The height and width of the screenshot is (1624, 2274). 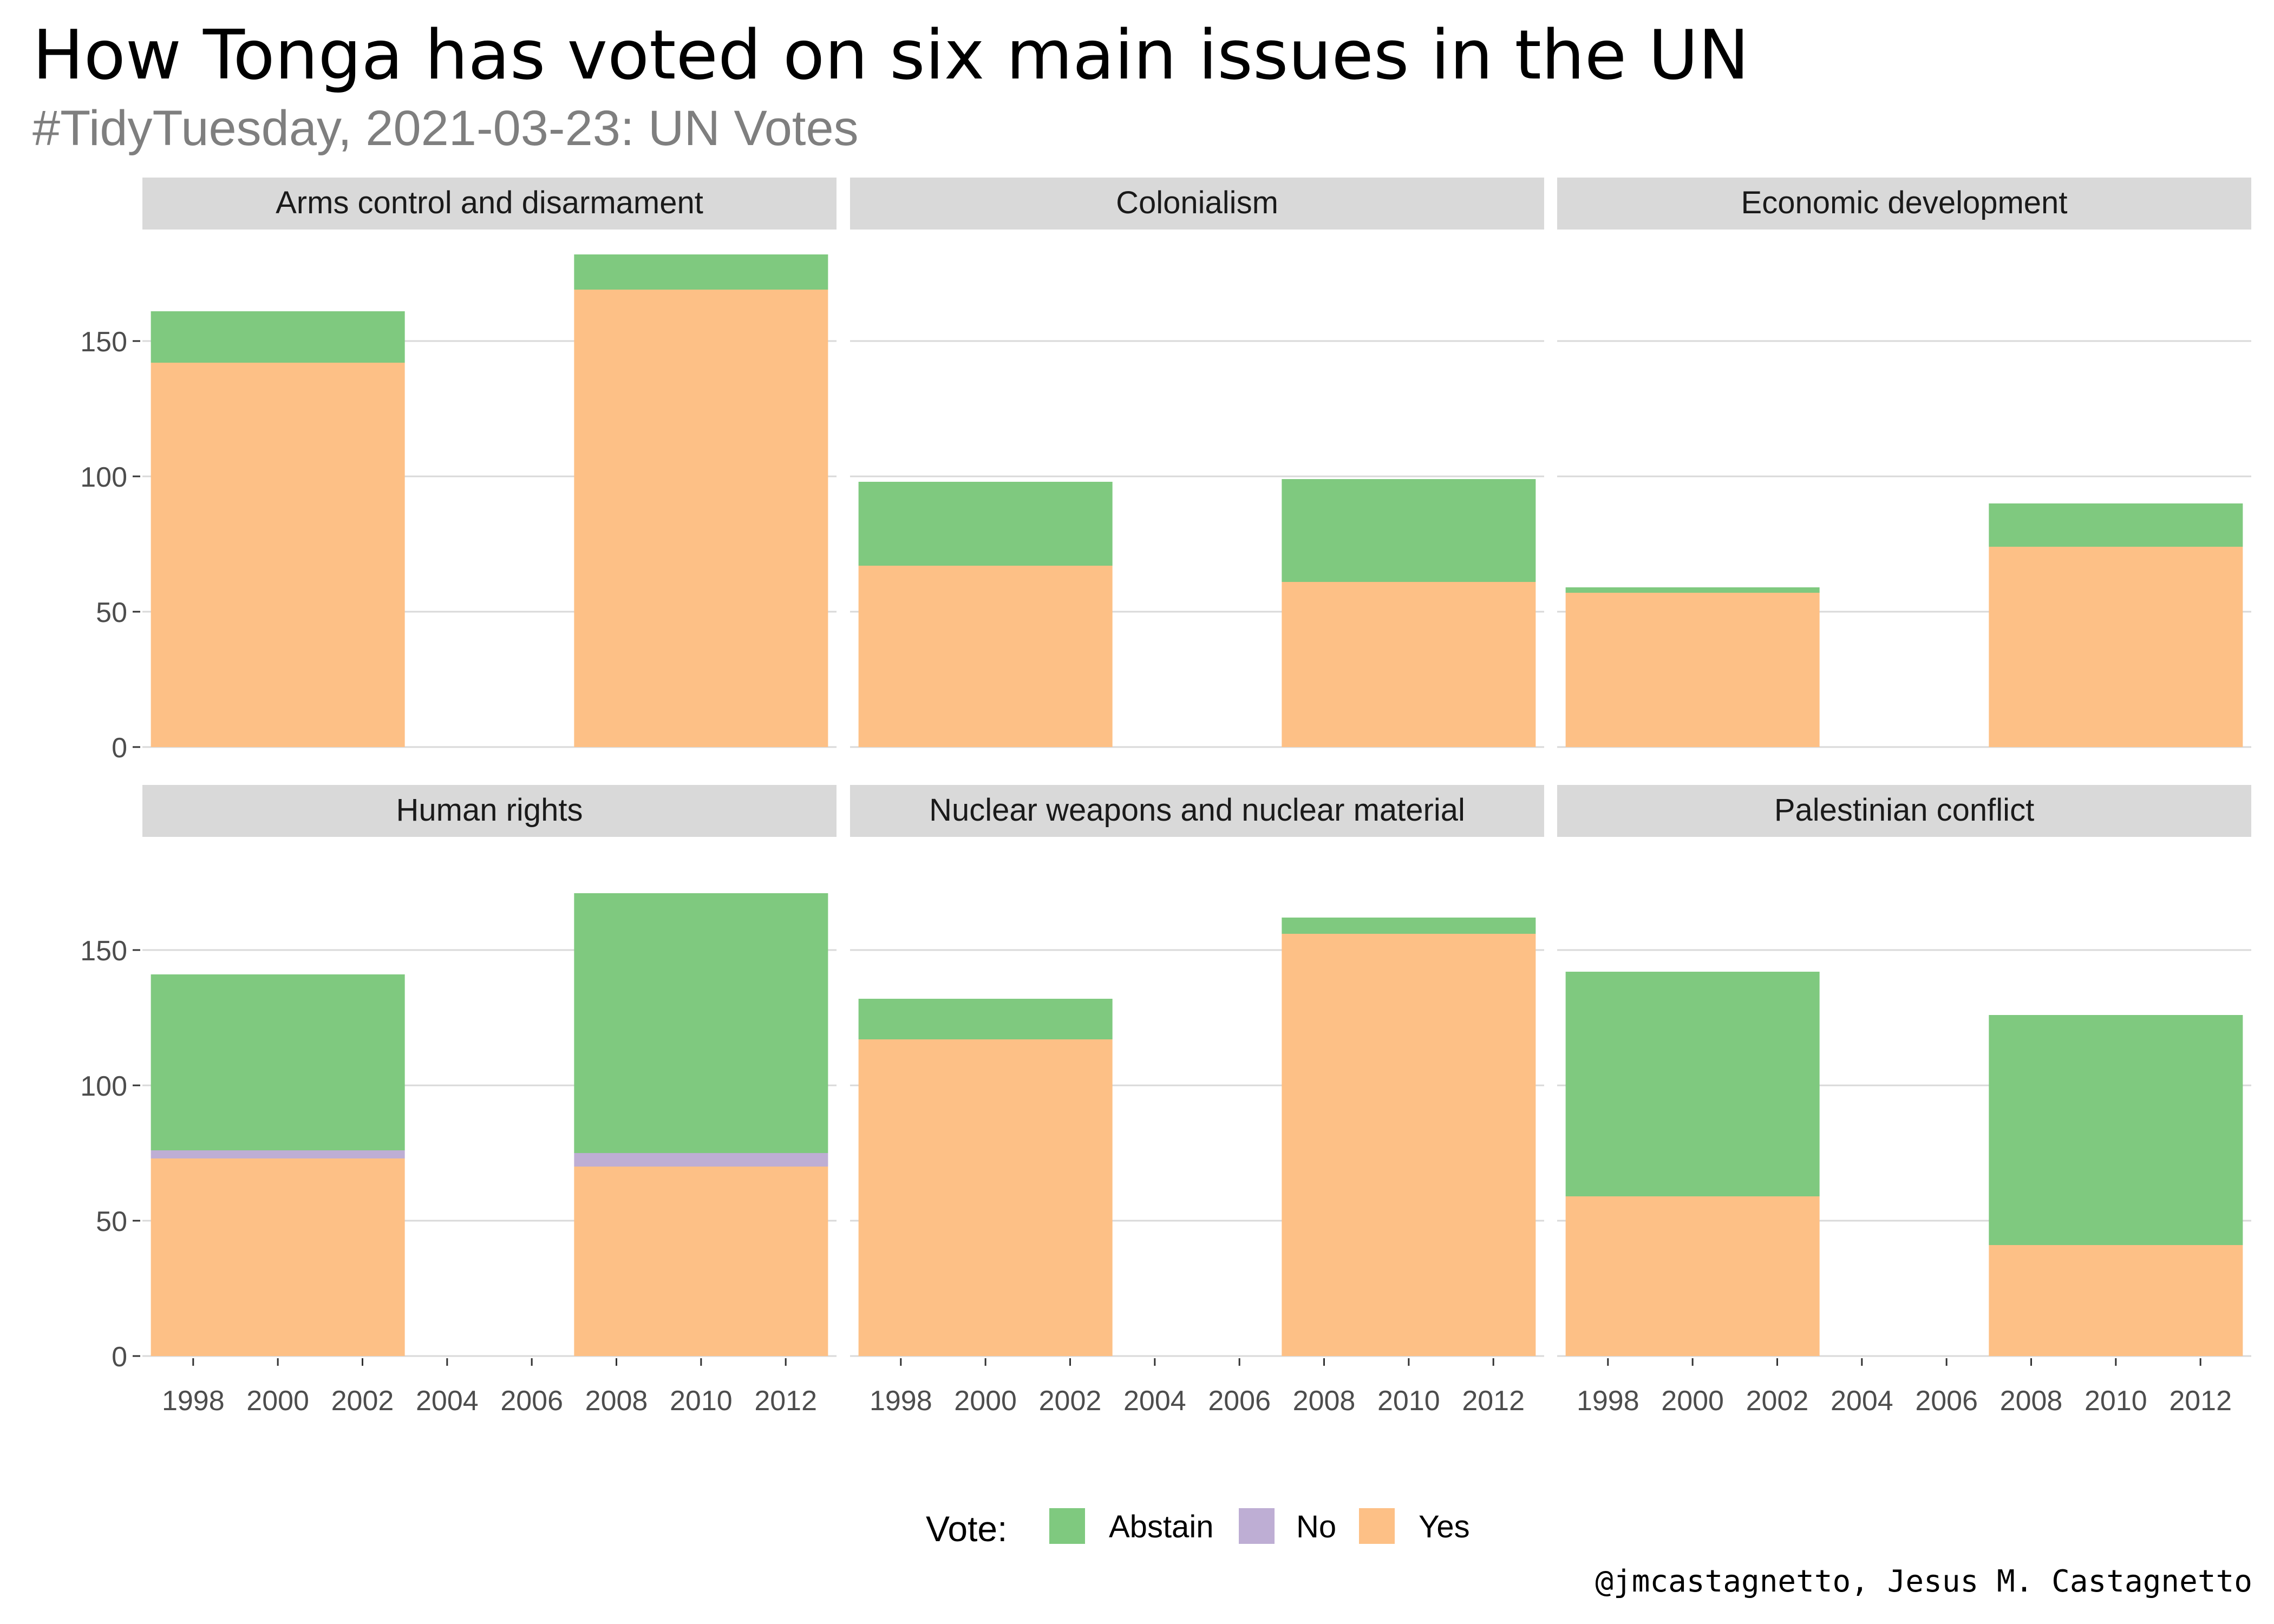 I want to click on facet-strip-label: Nuclear weapons and nuclear material, so click(x=1197, y=810).